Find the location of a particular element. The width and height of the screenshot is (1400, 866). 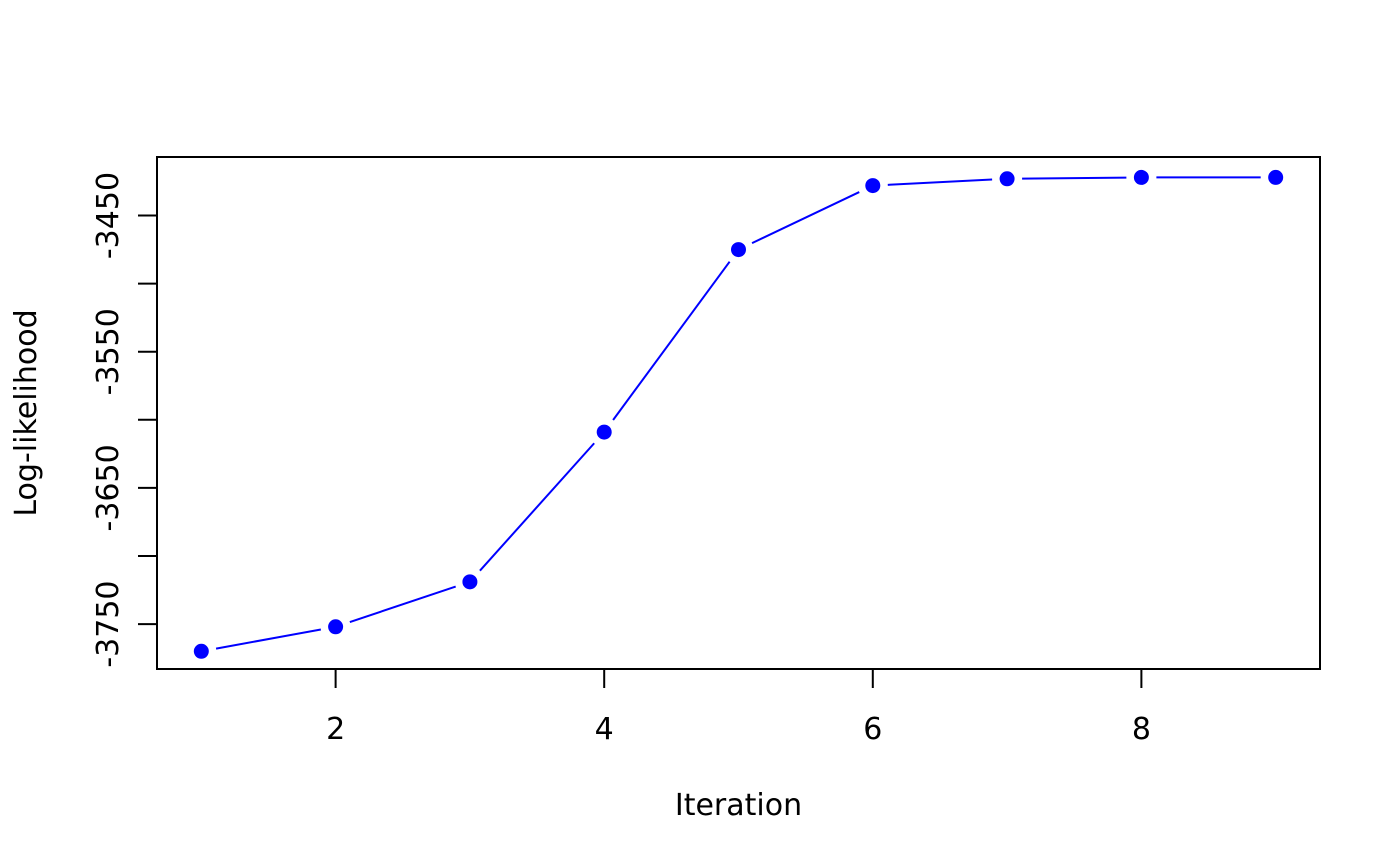

x-axis: 2 4 6 8 is located at coordinates (738, 707).